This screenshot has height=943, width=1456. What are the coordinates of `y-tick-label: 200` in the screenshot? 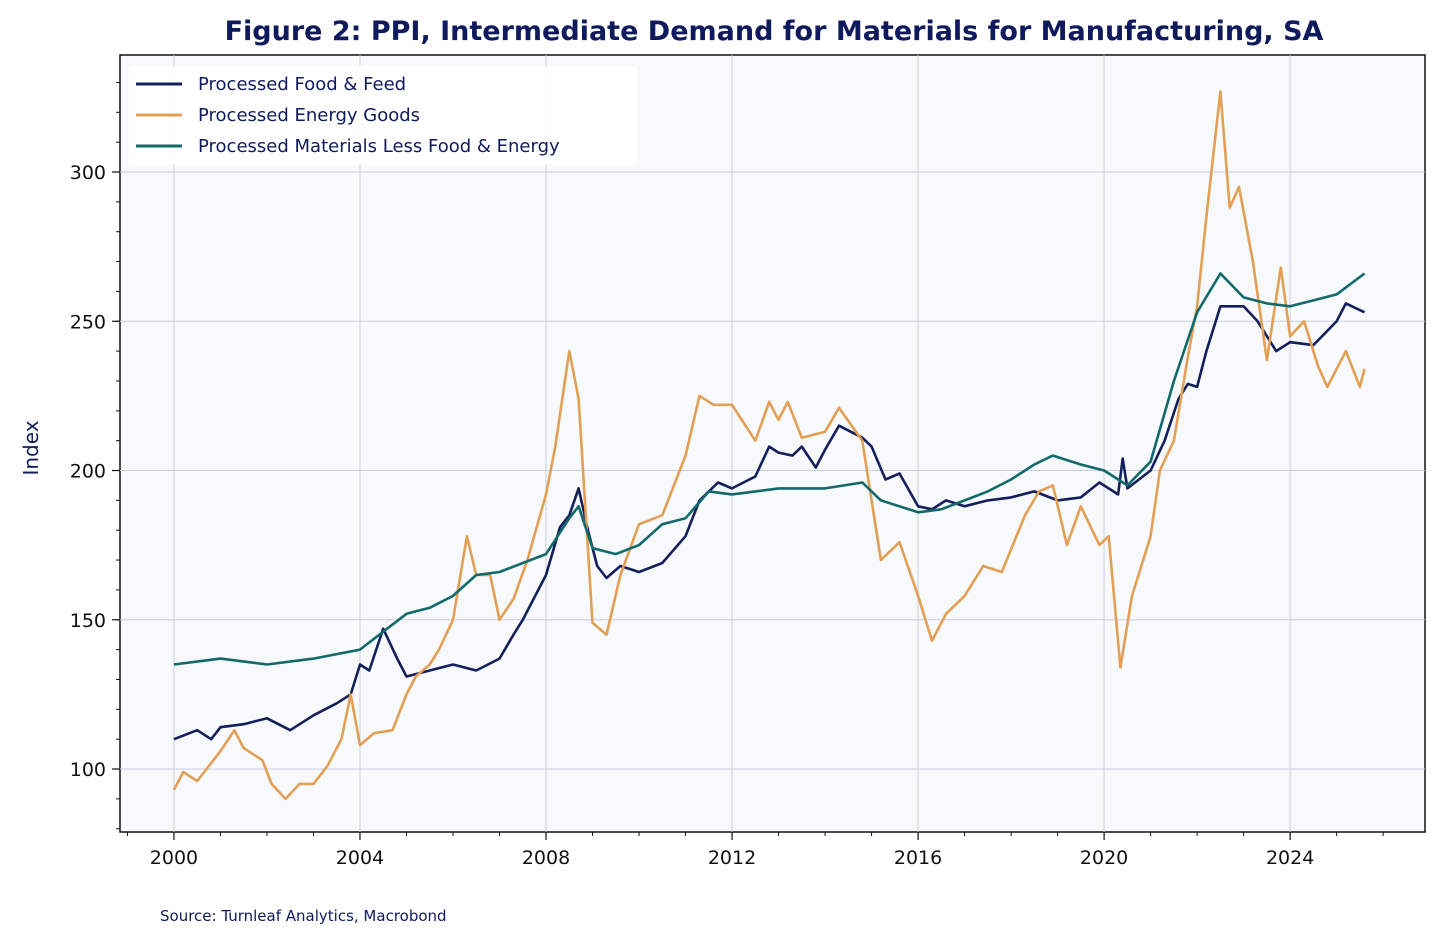 It's located at (88, 472).